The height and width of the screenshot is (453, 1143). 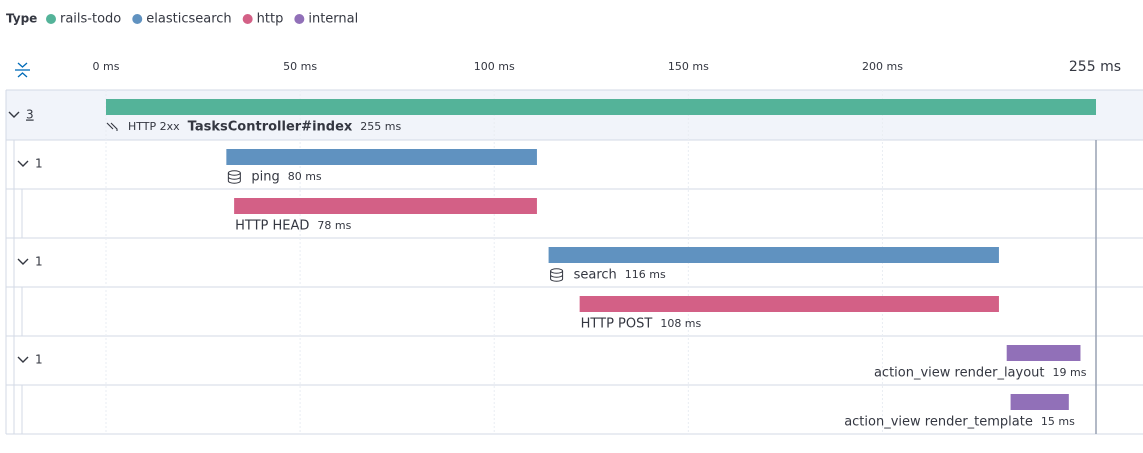 I want to click on legend-label: http, so click(x=270, y=19).